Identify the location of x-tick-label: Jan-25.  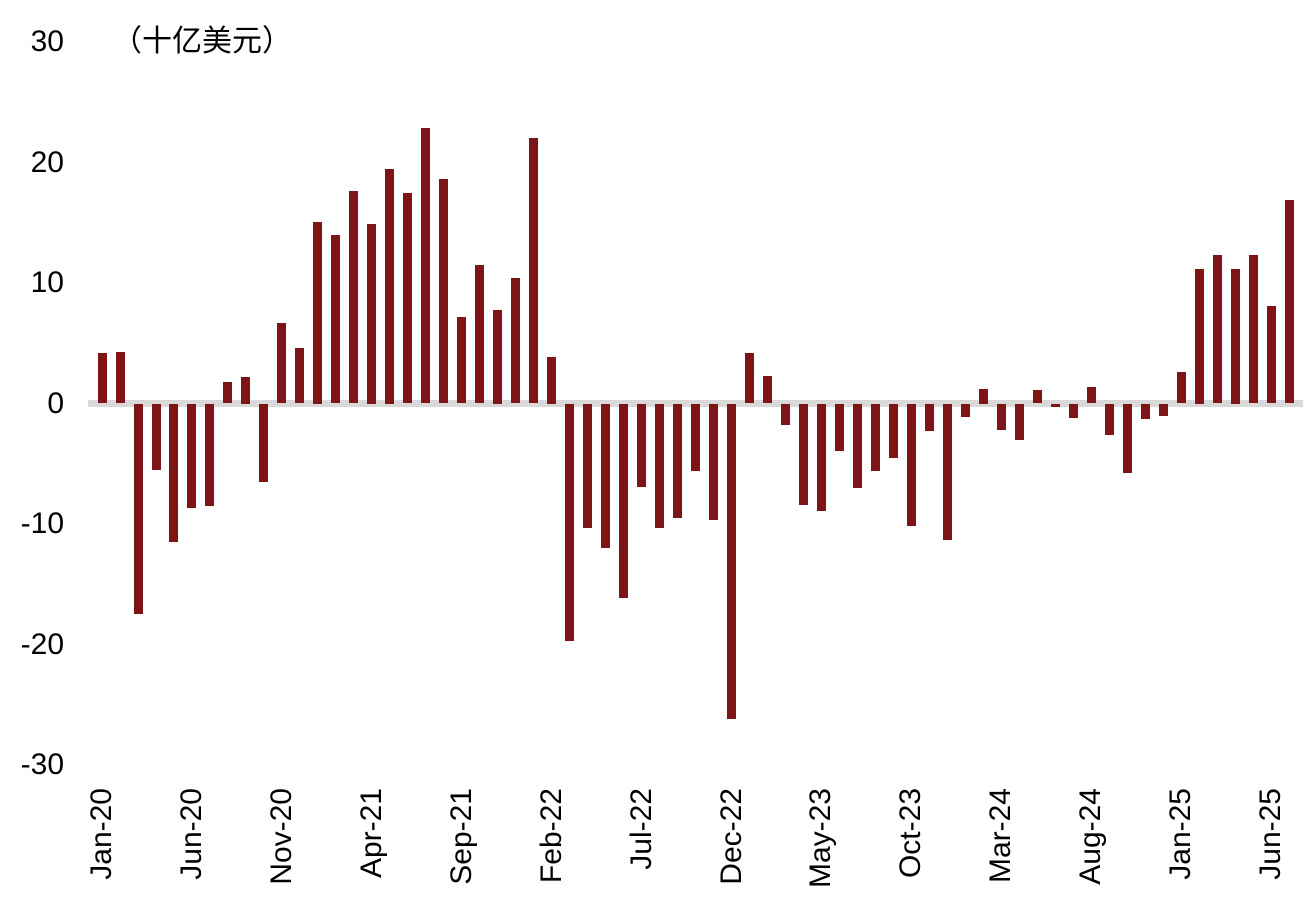
(1181, 834).